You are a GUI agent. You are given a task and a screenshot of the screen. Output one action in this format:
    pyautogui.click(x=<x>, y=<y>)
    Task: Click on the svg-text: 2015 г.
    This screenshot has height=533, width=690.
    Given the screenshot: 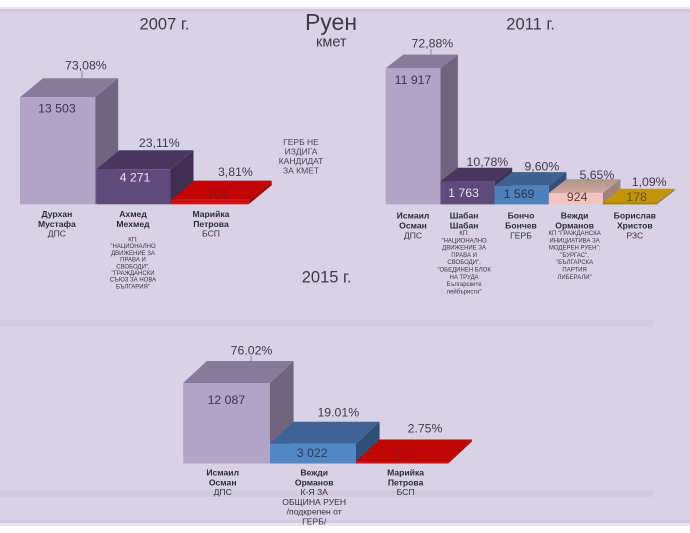 What is the action you would take?
    pyautogui.click(x=327, y=278)
    